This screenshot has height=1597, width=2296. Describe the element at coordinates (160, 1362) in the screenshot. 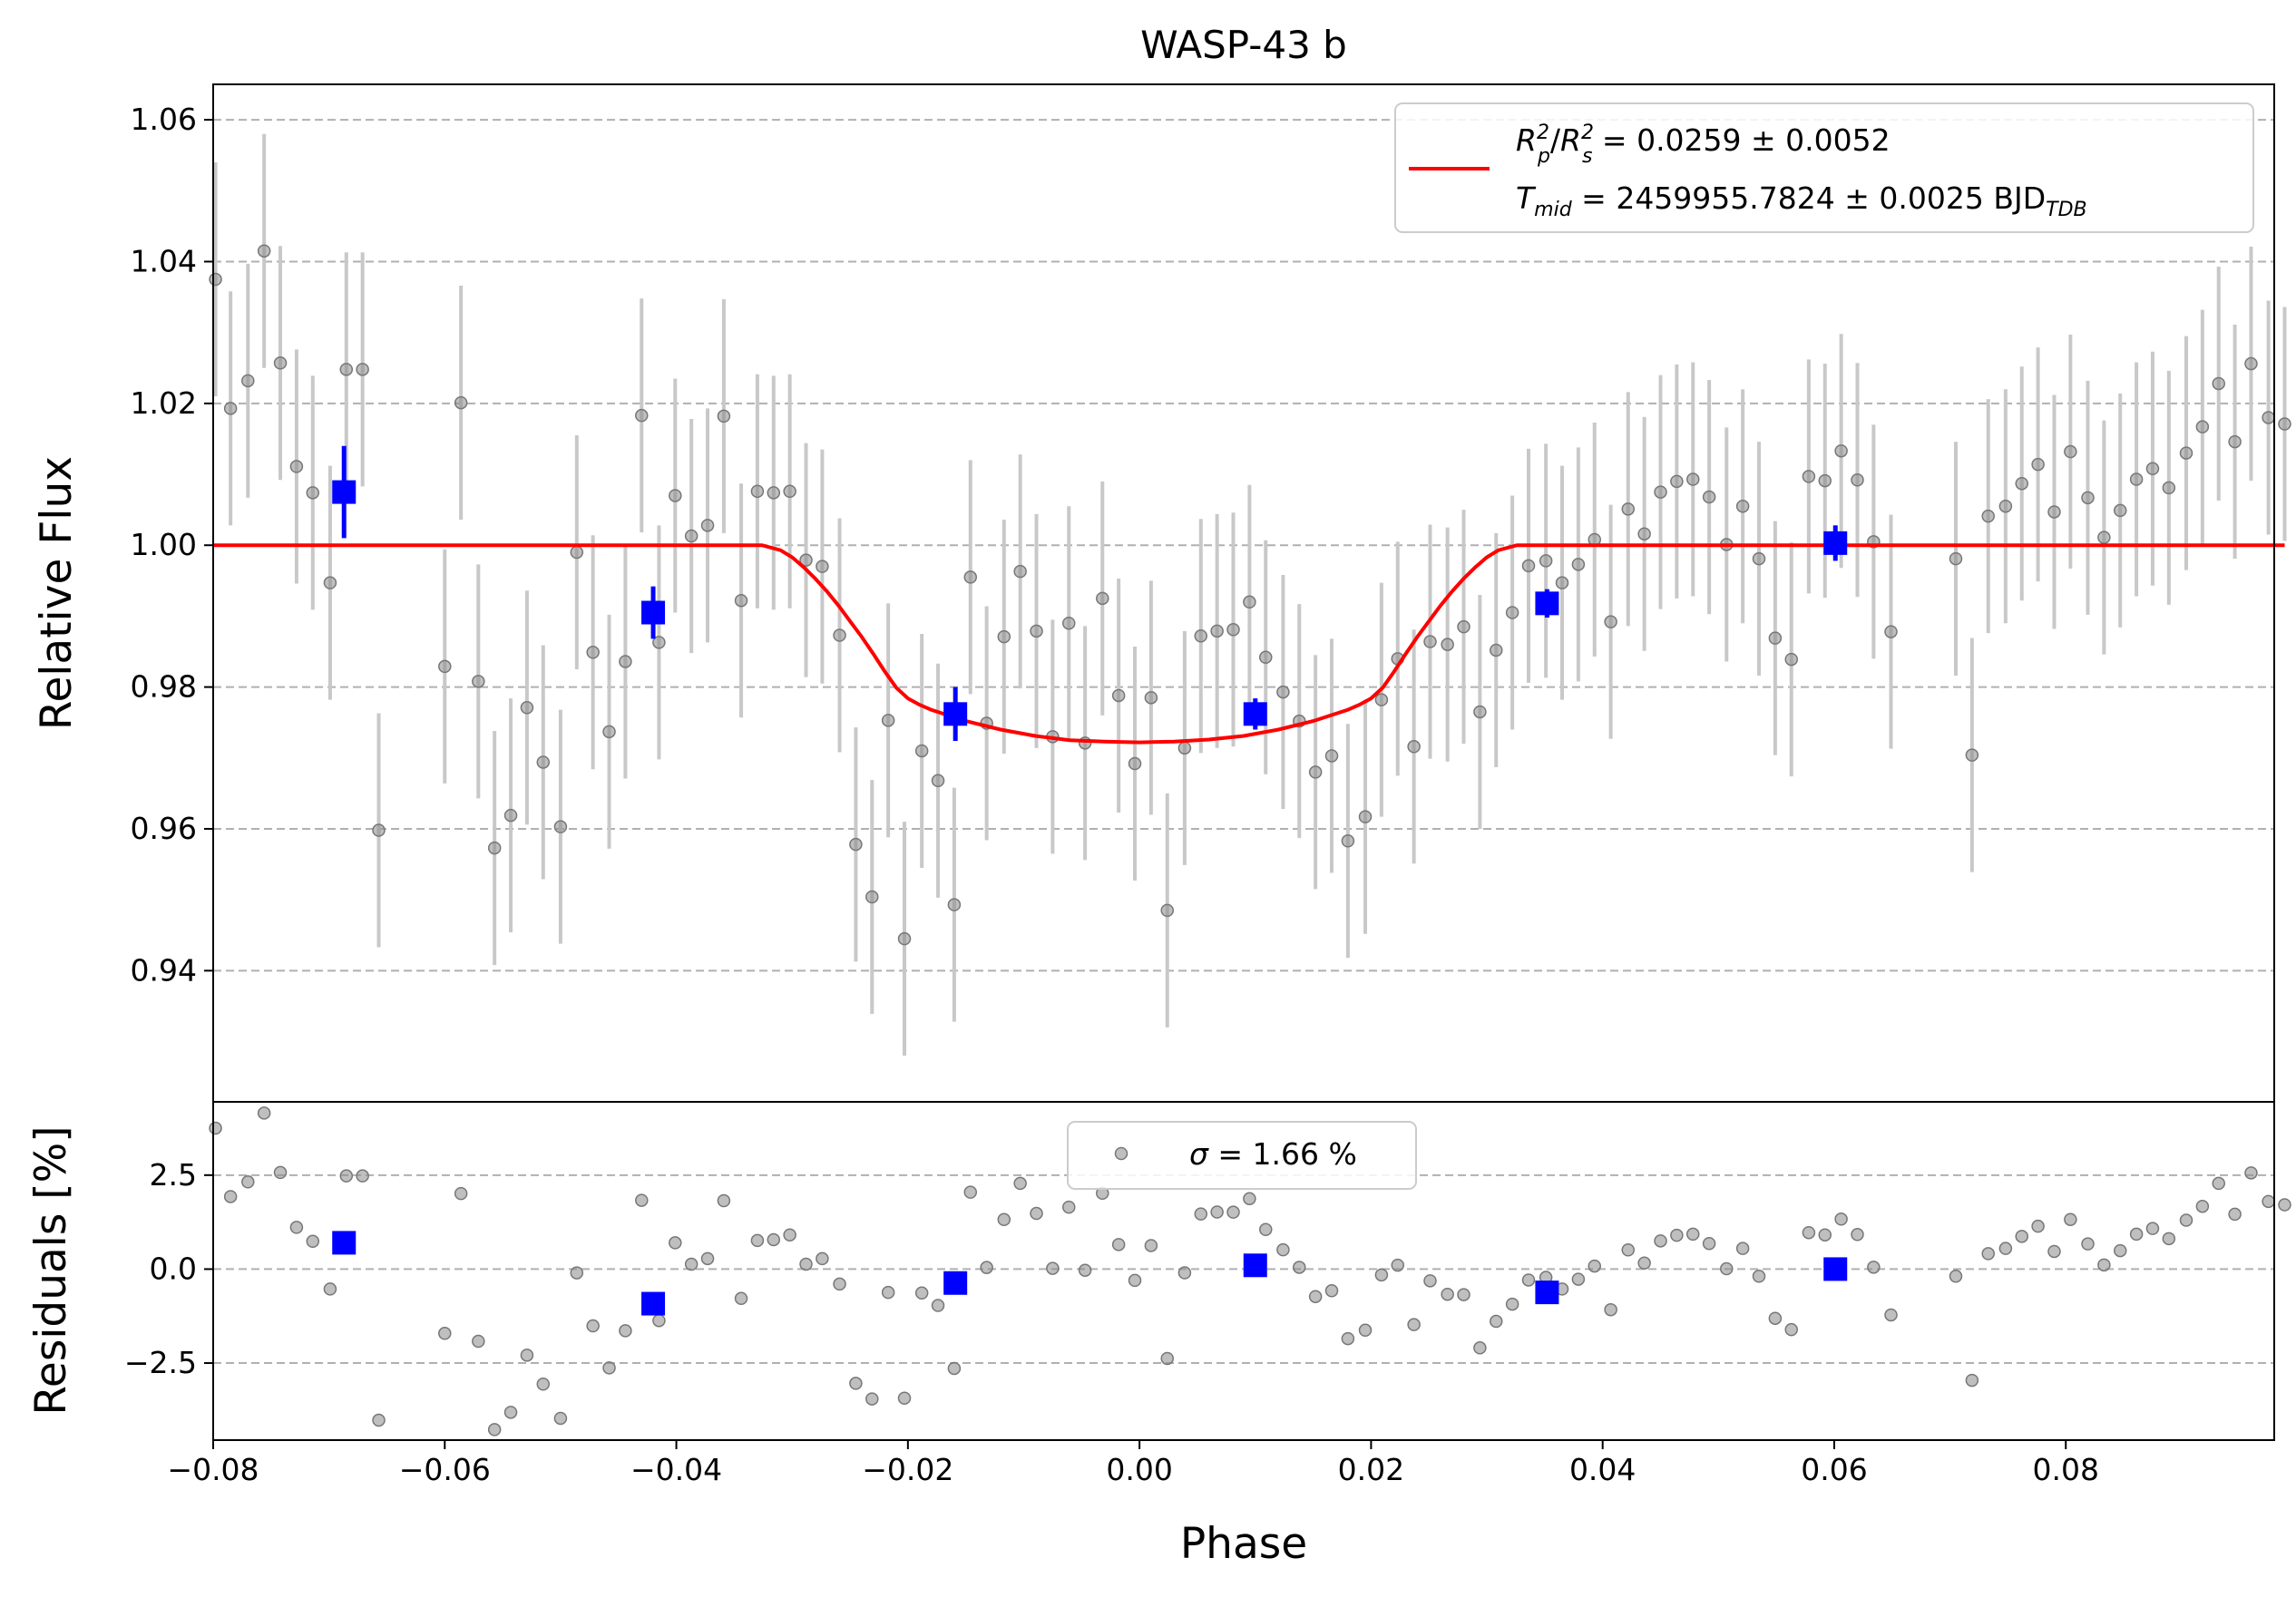

I see `residual-ytick-label: −2.5` at that location.